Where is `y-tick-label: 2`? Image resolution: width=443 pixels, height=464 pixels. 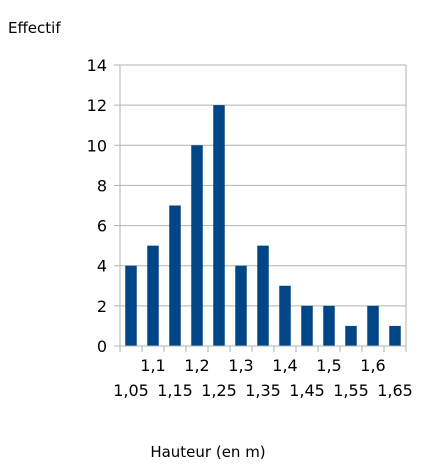 y-tick-label: 2 is located at coordinates (102, 306).